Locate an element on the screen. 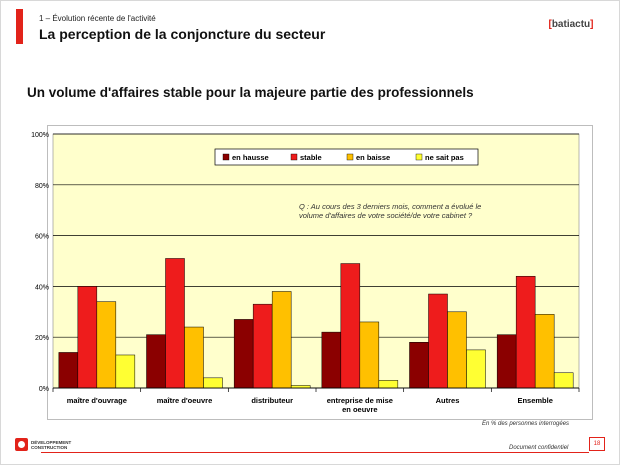 This screenshot has height=465, width=620. category-label: maître d'oeuvre is located at coordinates (185, 400).